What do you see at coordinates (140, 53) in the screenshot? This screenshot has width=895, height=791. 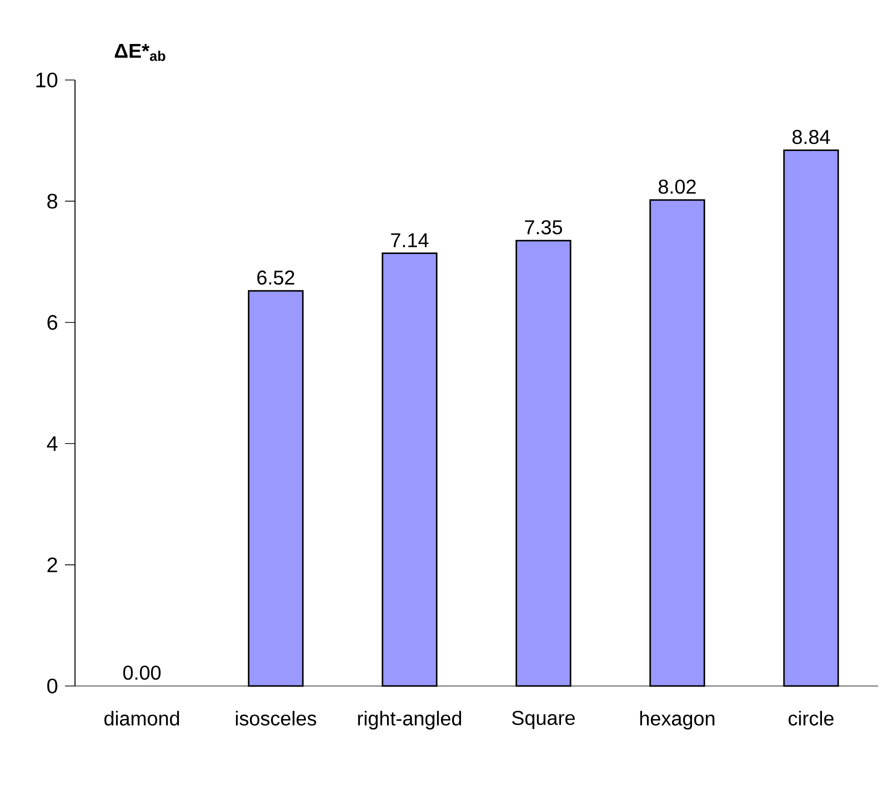 I see `y-axis-title: ΔE*$_{ab}$` at bounding box center [140, 53].